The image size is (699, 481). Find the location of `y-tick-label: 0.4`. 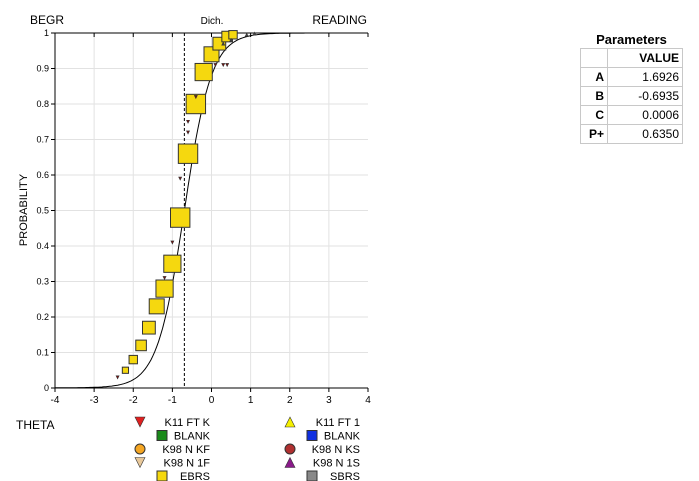

y-tick-label: 0.4 is located at coordinates (42, 246).